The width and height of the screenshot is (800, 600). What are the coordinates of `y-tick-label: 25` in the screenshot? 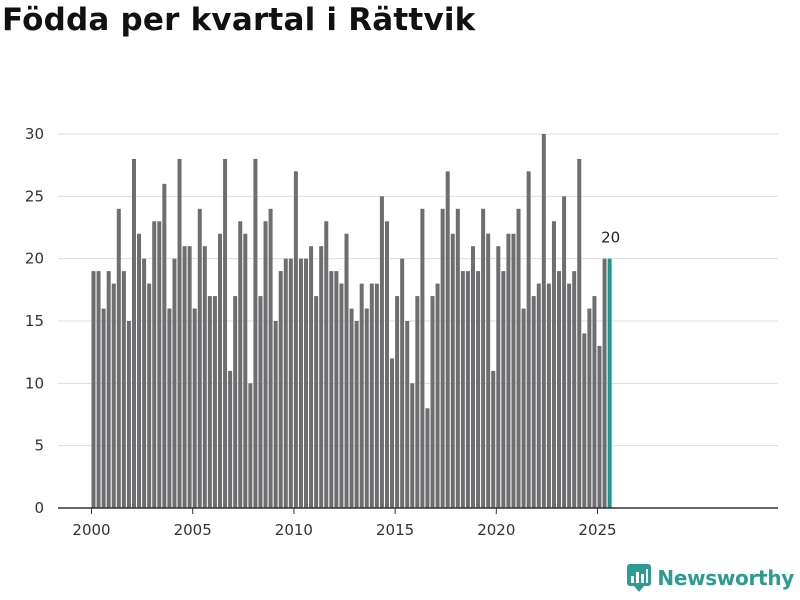 It's located at (34, 196).